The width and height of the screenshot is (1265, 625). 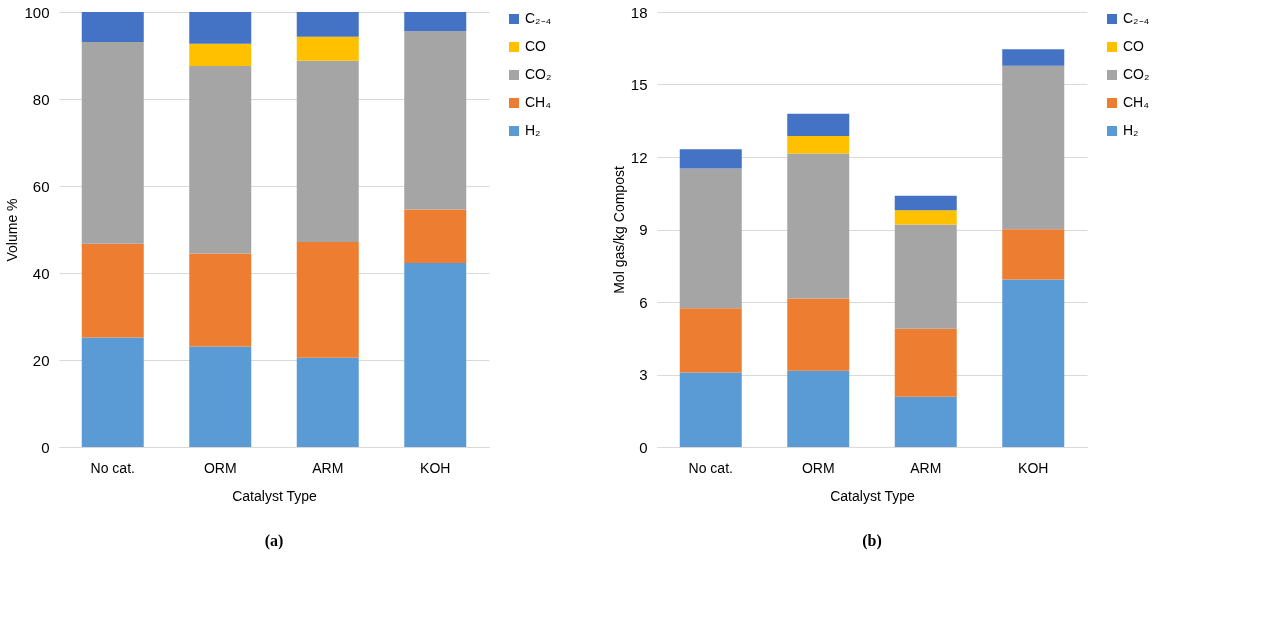 What do you see at coordinates (643, 374) in the screenshot?
I see `y-tick-label: 3` at bounding box center [643, 374].